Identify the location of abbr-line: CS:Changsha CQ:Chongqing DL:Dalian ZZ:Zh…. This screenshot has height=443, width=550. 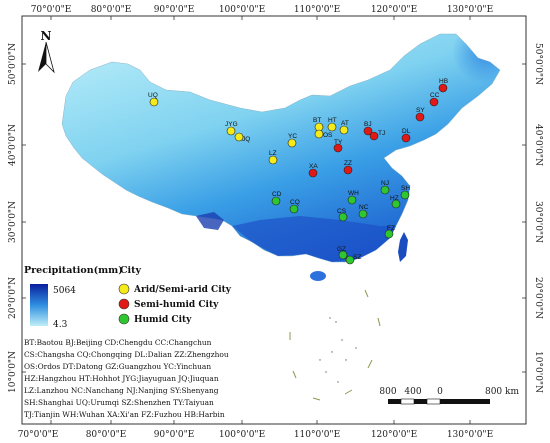
(126, 354).